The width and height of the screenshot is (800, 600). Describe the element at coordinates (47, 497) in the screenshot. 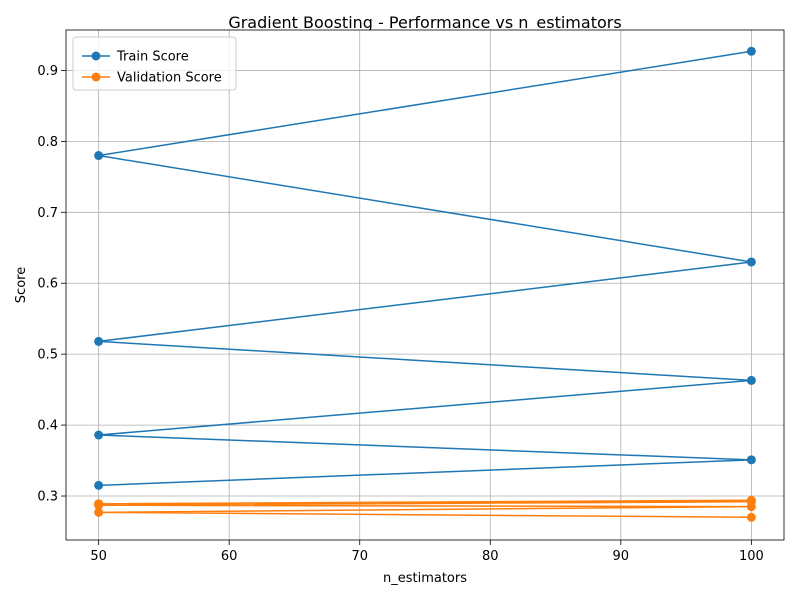

I see `y-tick-label: 0.3` at that location.